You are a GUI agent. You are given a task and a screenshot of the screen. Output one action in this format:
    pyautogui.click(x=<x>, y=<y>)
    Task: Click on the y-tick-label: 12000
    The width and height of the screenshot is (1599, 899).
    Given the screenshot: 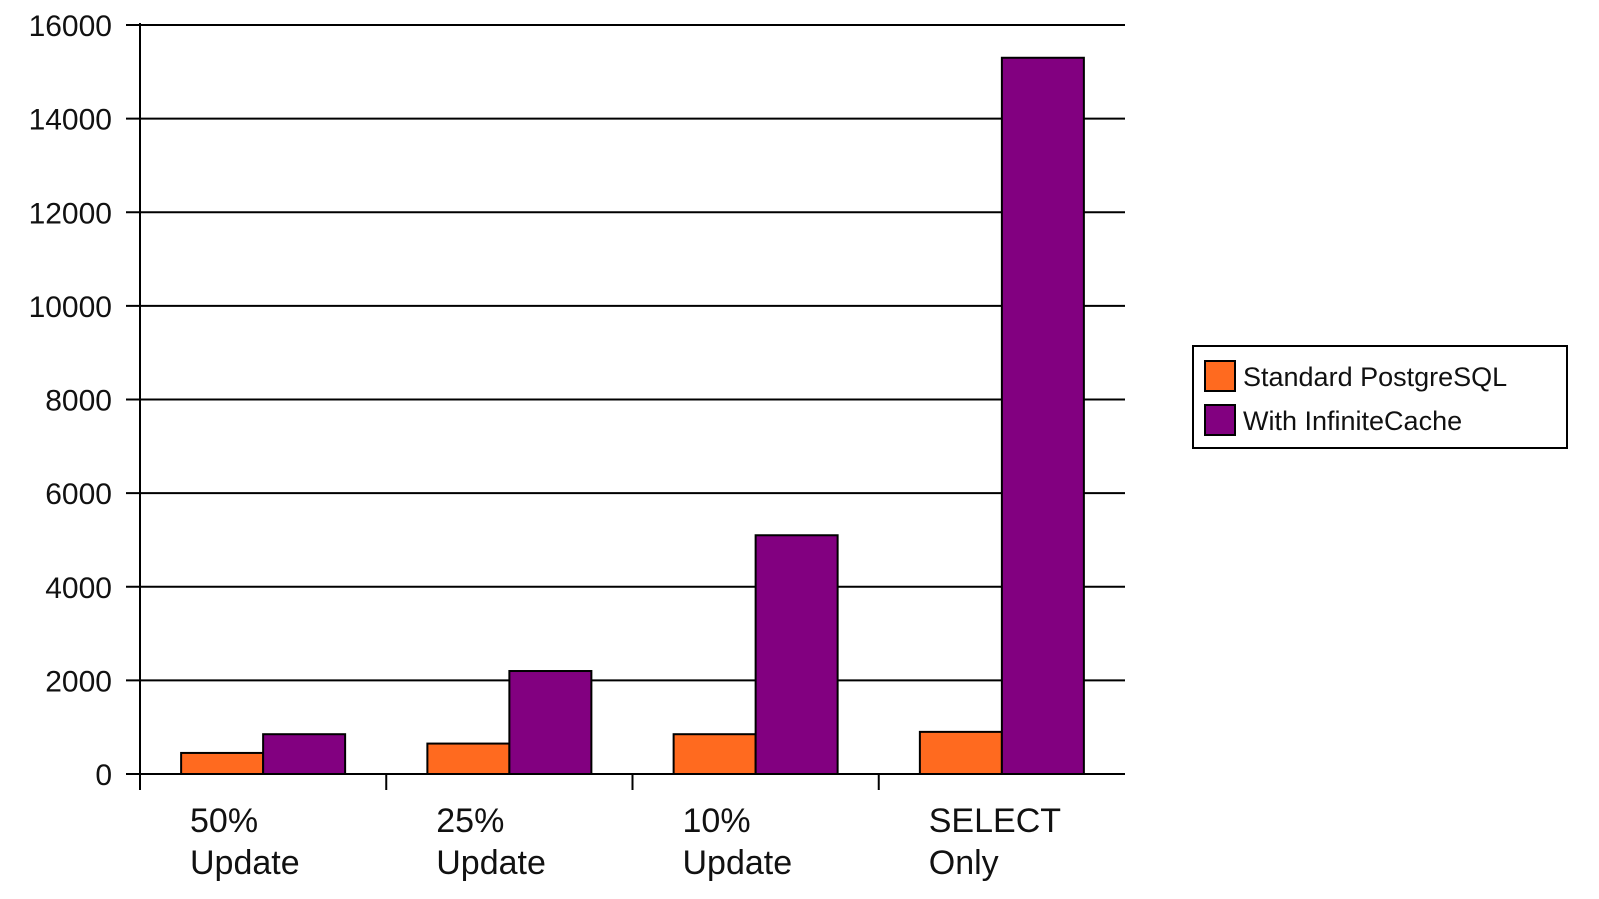 What is the action you would take?
    pyautogui.click(x=70, y=213)
    